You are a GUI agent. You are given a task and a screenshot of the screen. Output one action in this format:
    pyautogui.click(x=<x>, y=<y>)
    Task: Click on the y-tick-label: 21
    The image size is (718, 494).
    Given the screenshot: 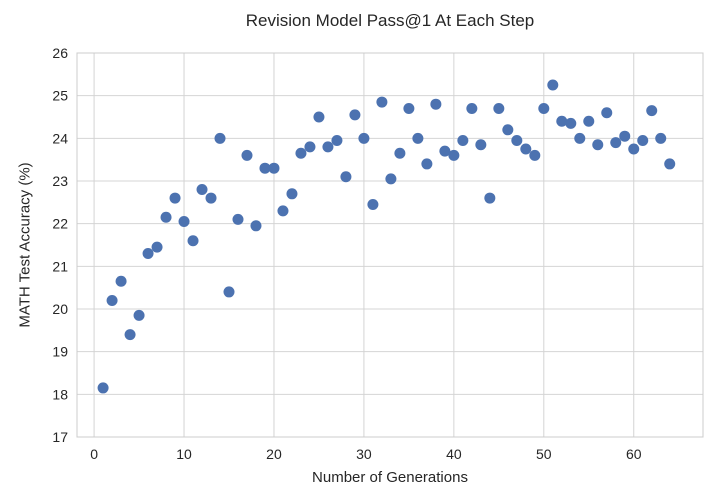 What is the action you would take?
    pyautogui.click(x=60, y=266)
    